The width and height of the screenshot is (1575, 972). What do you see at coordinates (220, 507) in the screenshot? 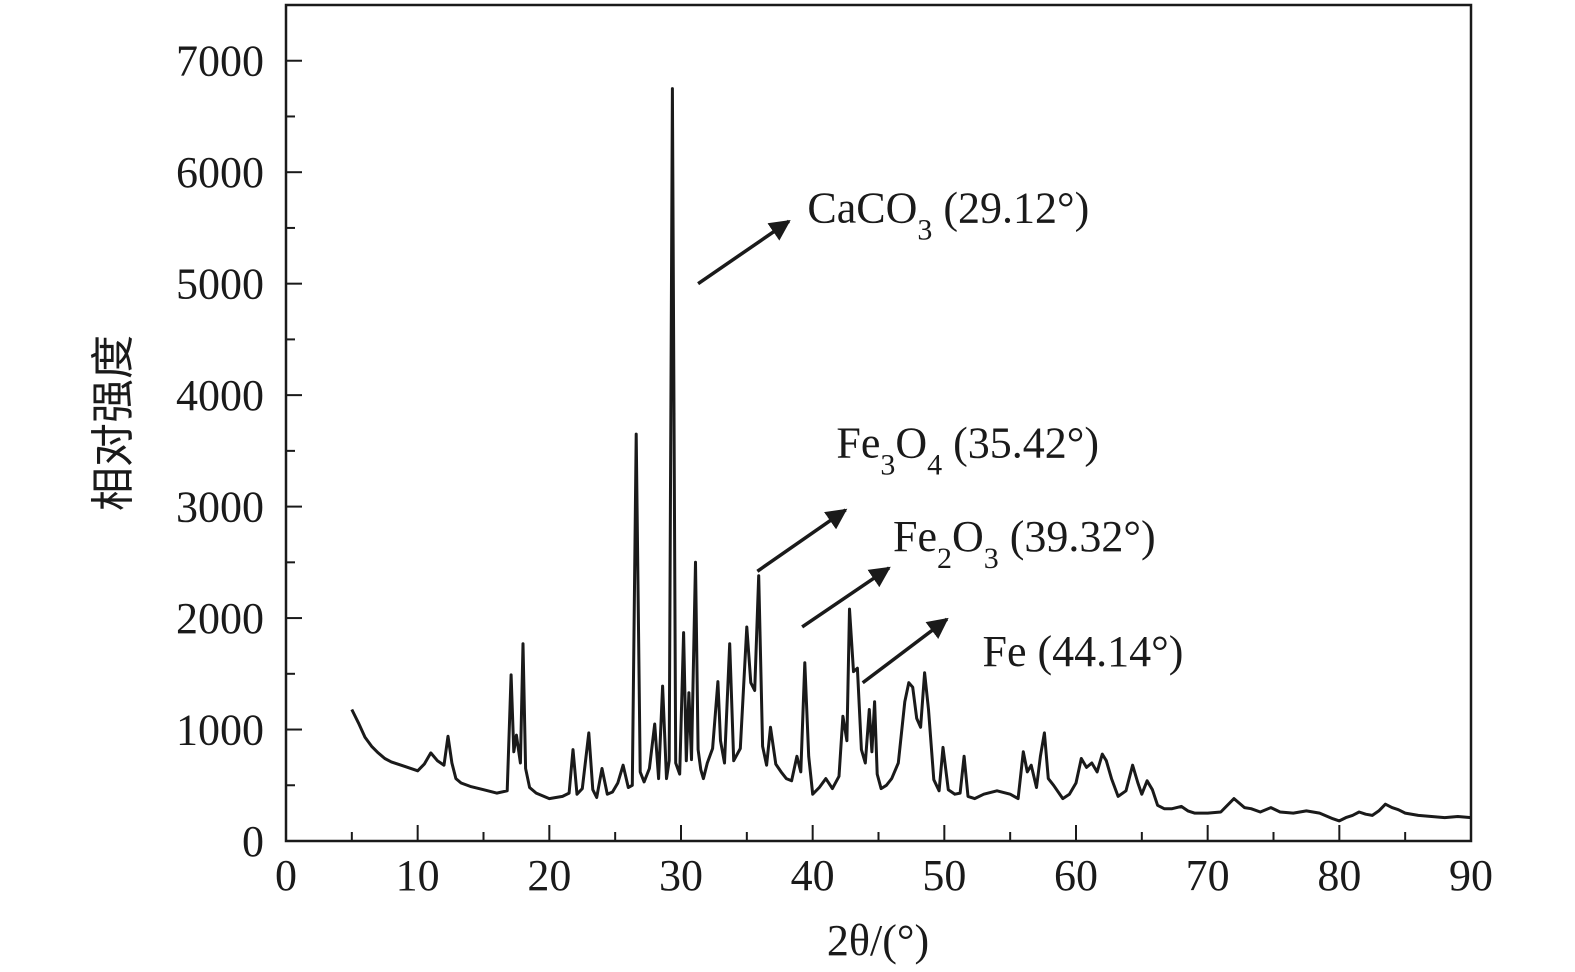
I see `y-tick-label: 3000` at bounding box center [220, 507].